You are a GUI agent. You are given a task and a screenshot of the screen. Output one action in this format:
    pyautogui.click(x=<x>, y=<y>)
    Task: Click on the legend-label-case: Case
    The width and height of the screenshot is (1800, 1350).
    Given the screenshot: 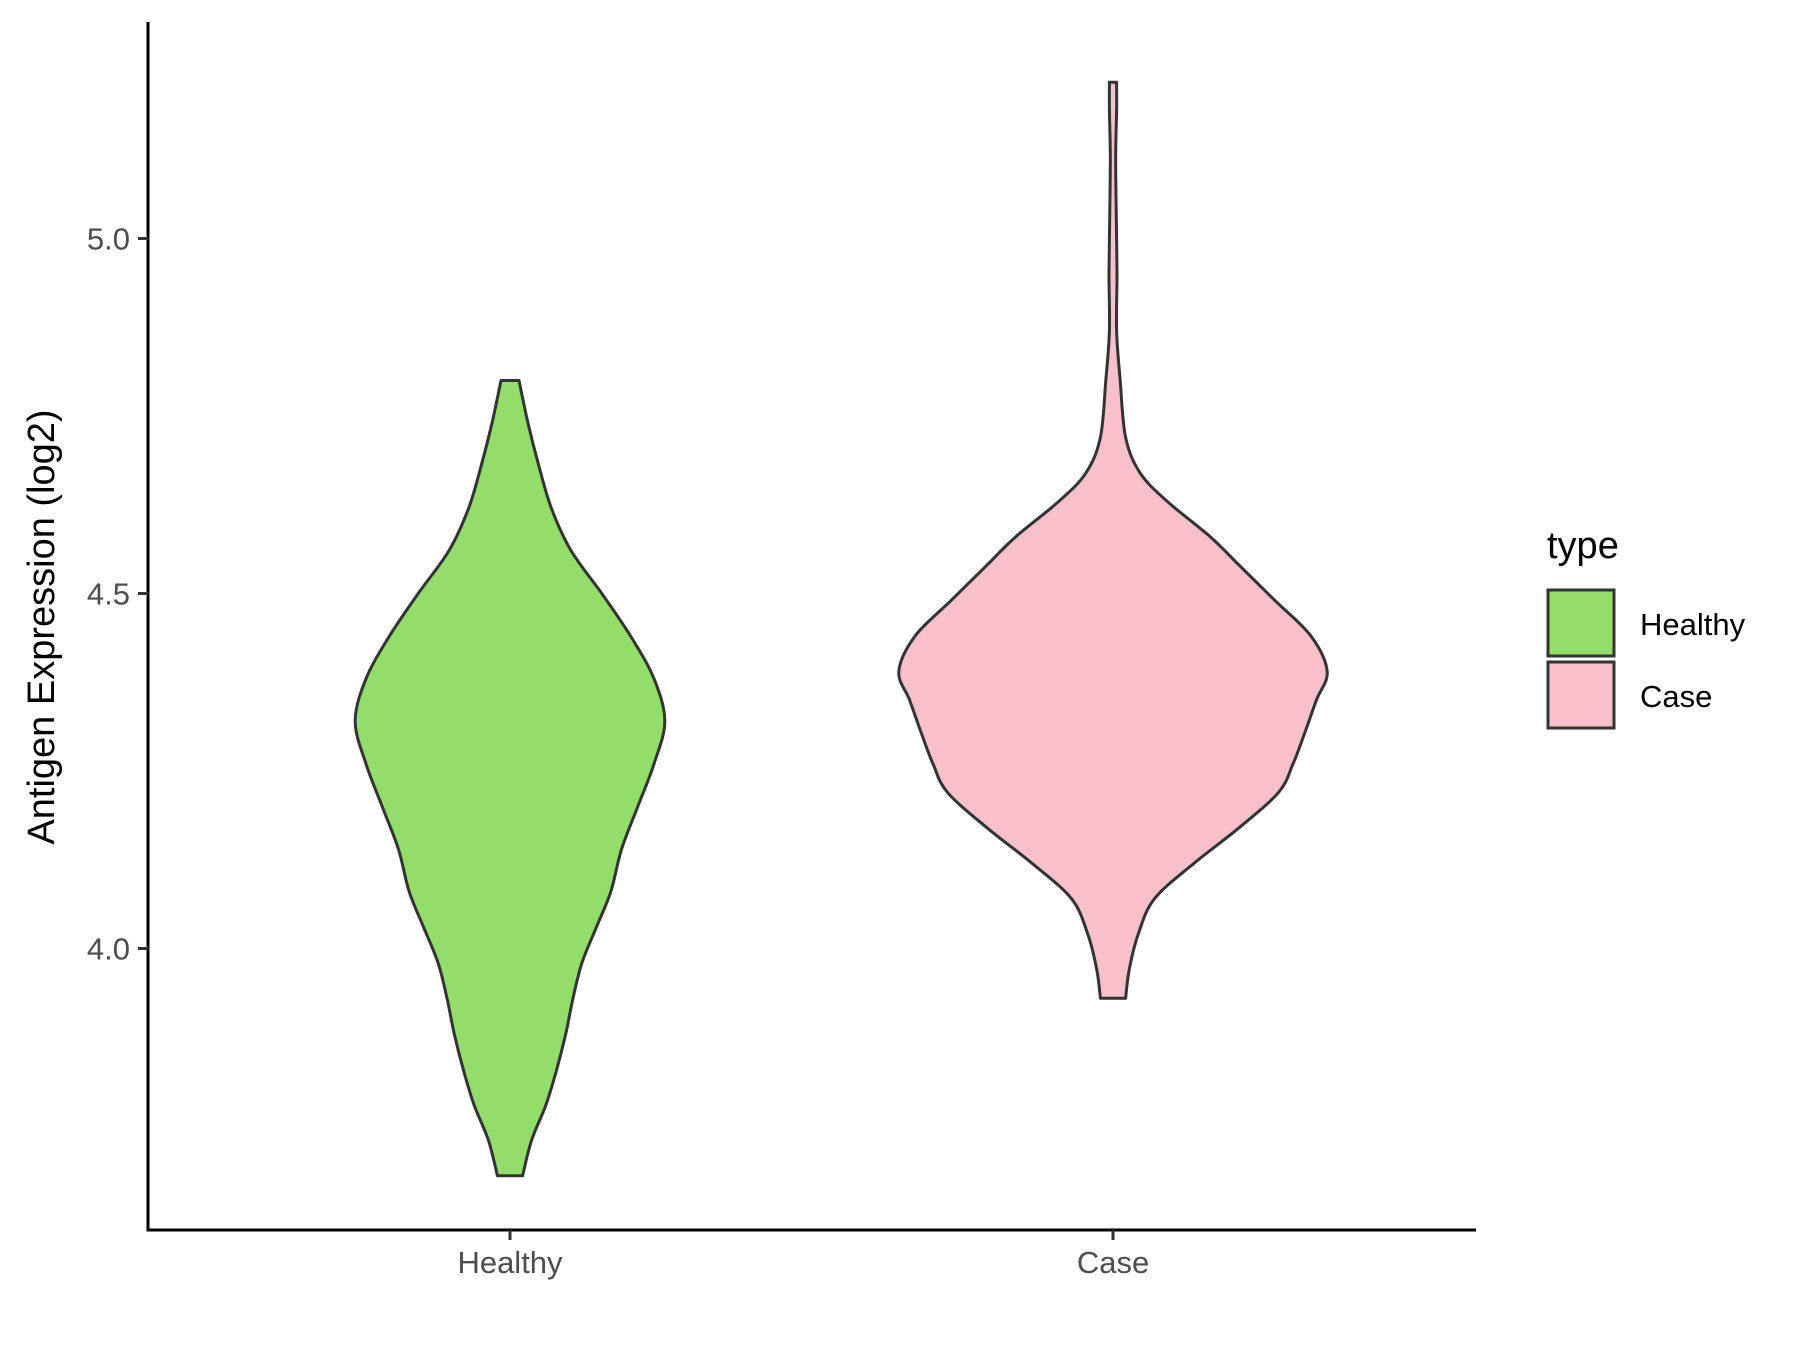 What is the action you would take?
    pyautogui.click(x=1676, y=696)
    